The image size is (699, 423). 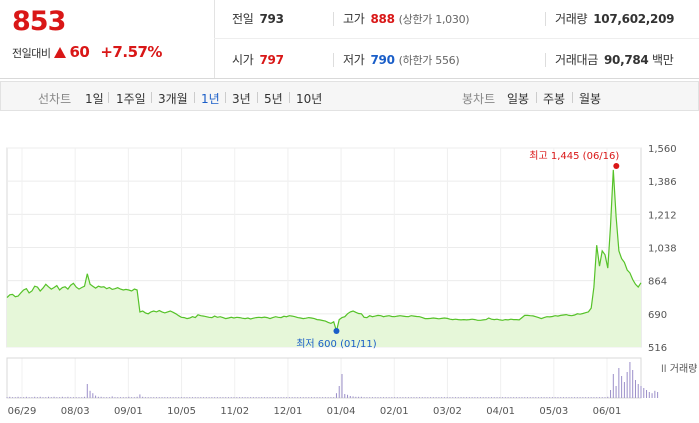 What do you see at coordinates (273, 99) in the screenshot?
I see `period-5y-button: 5년` at bounding box center [273, 99].